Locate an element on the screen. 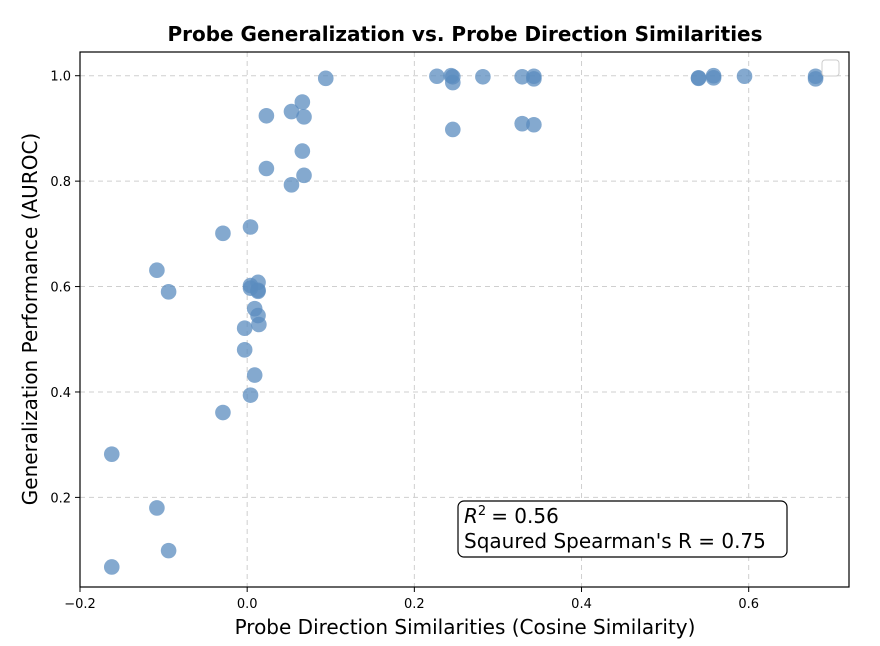  annotation-frame is located at coordinates (622, 529).